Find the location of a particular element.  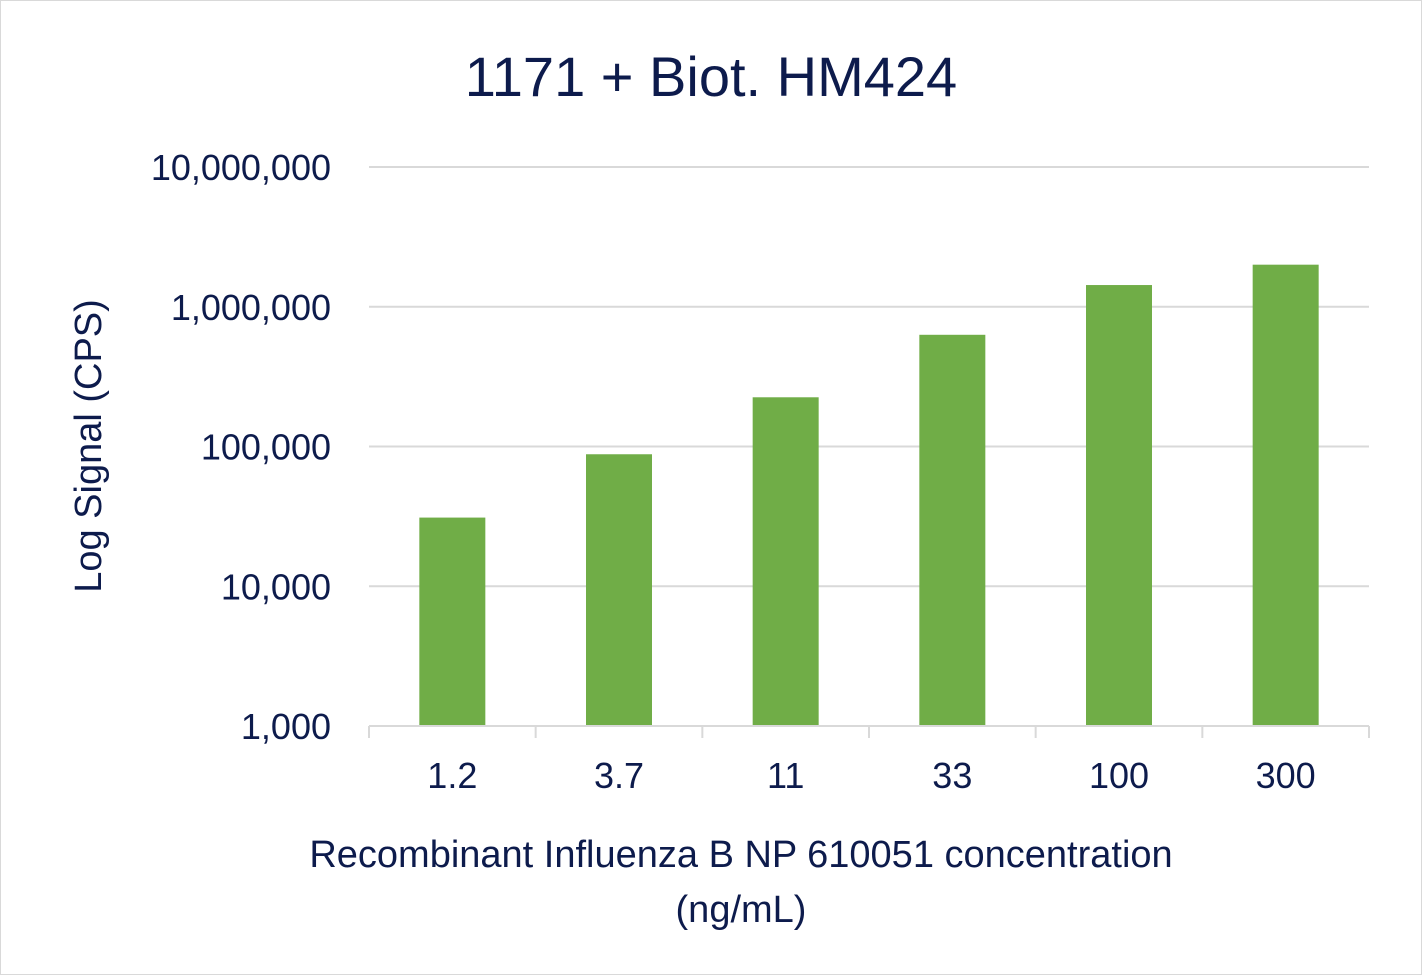

y-tick-label: 10,000 is located at coordinates (276, 586).